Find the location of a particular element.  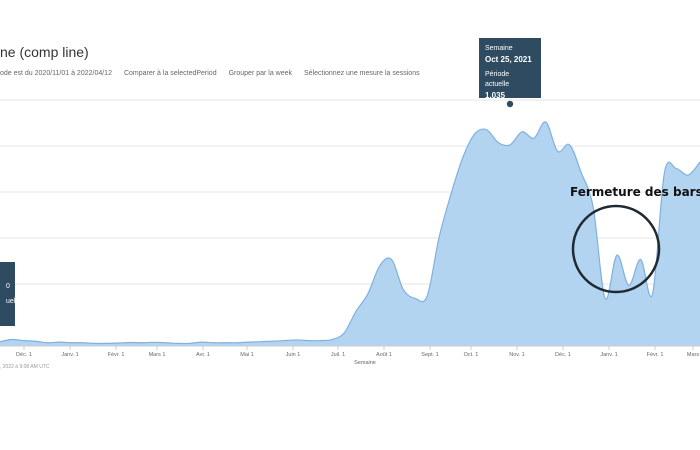

page-title: ne (comp line) is located at coordinates (44, 52).